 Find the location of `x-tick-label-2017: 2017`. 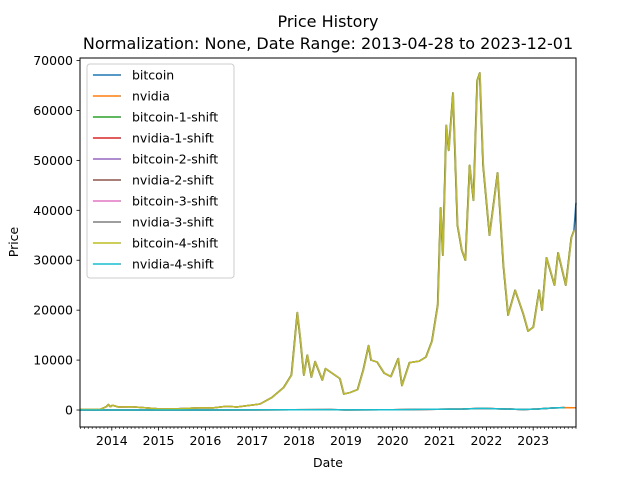

x-tick-label-2017: 2017 is located at coordinates (252, 440).